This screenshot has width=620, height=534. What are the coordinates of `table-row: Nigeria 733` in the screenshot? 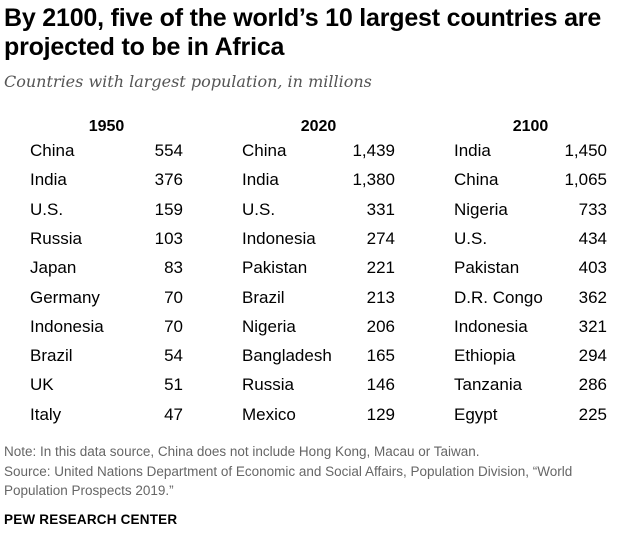 It's located at (530, 209).